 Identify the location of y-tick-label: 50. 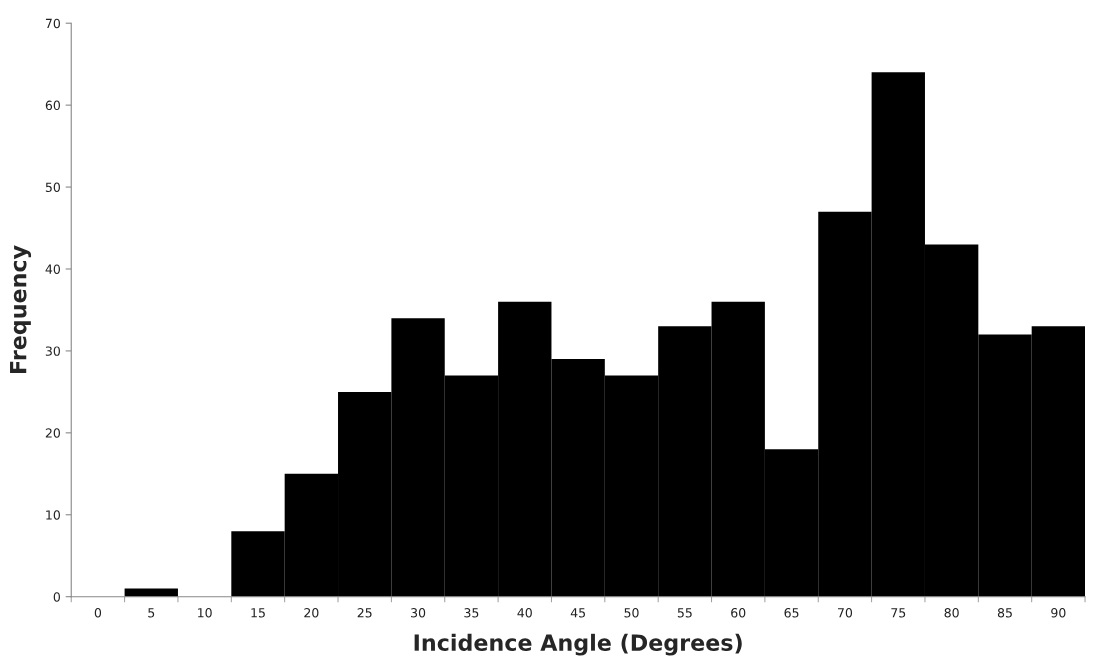
(52, 187).